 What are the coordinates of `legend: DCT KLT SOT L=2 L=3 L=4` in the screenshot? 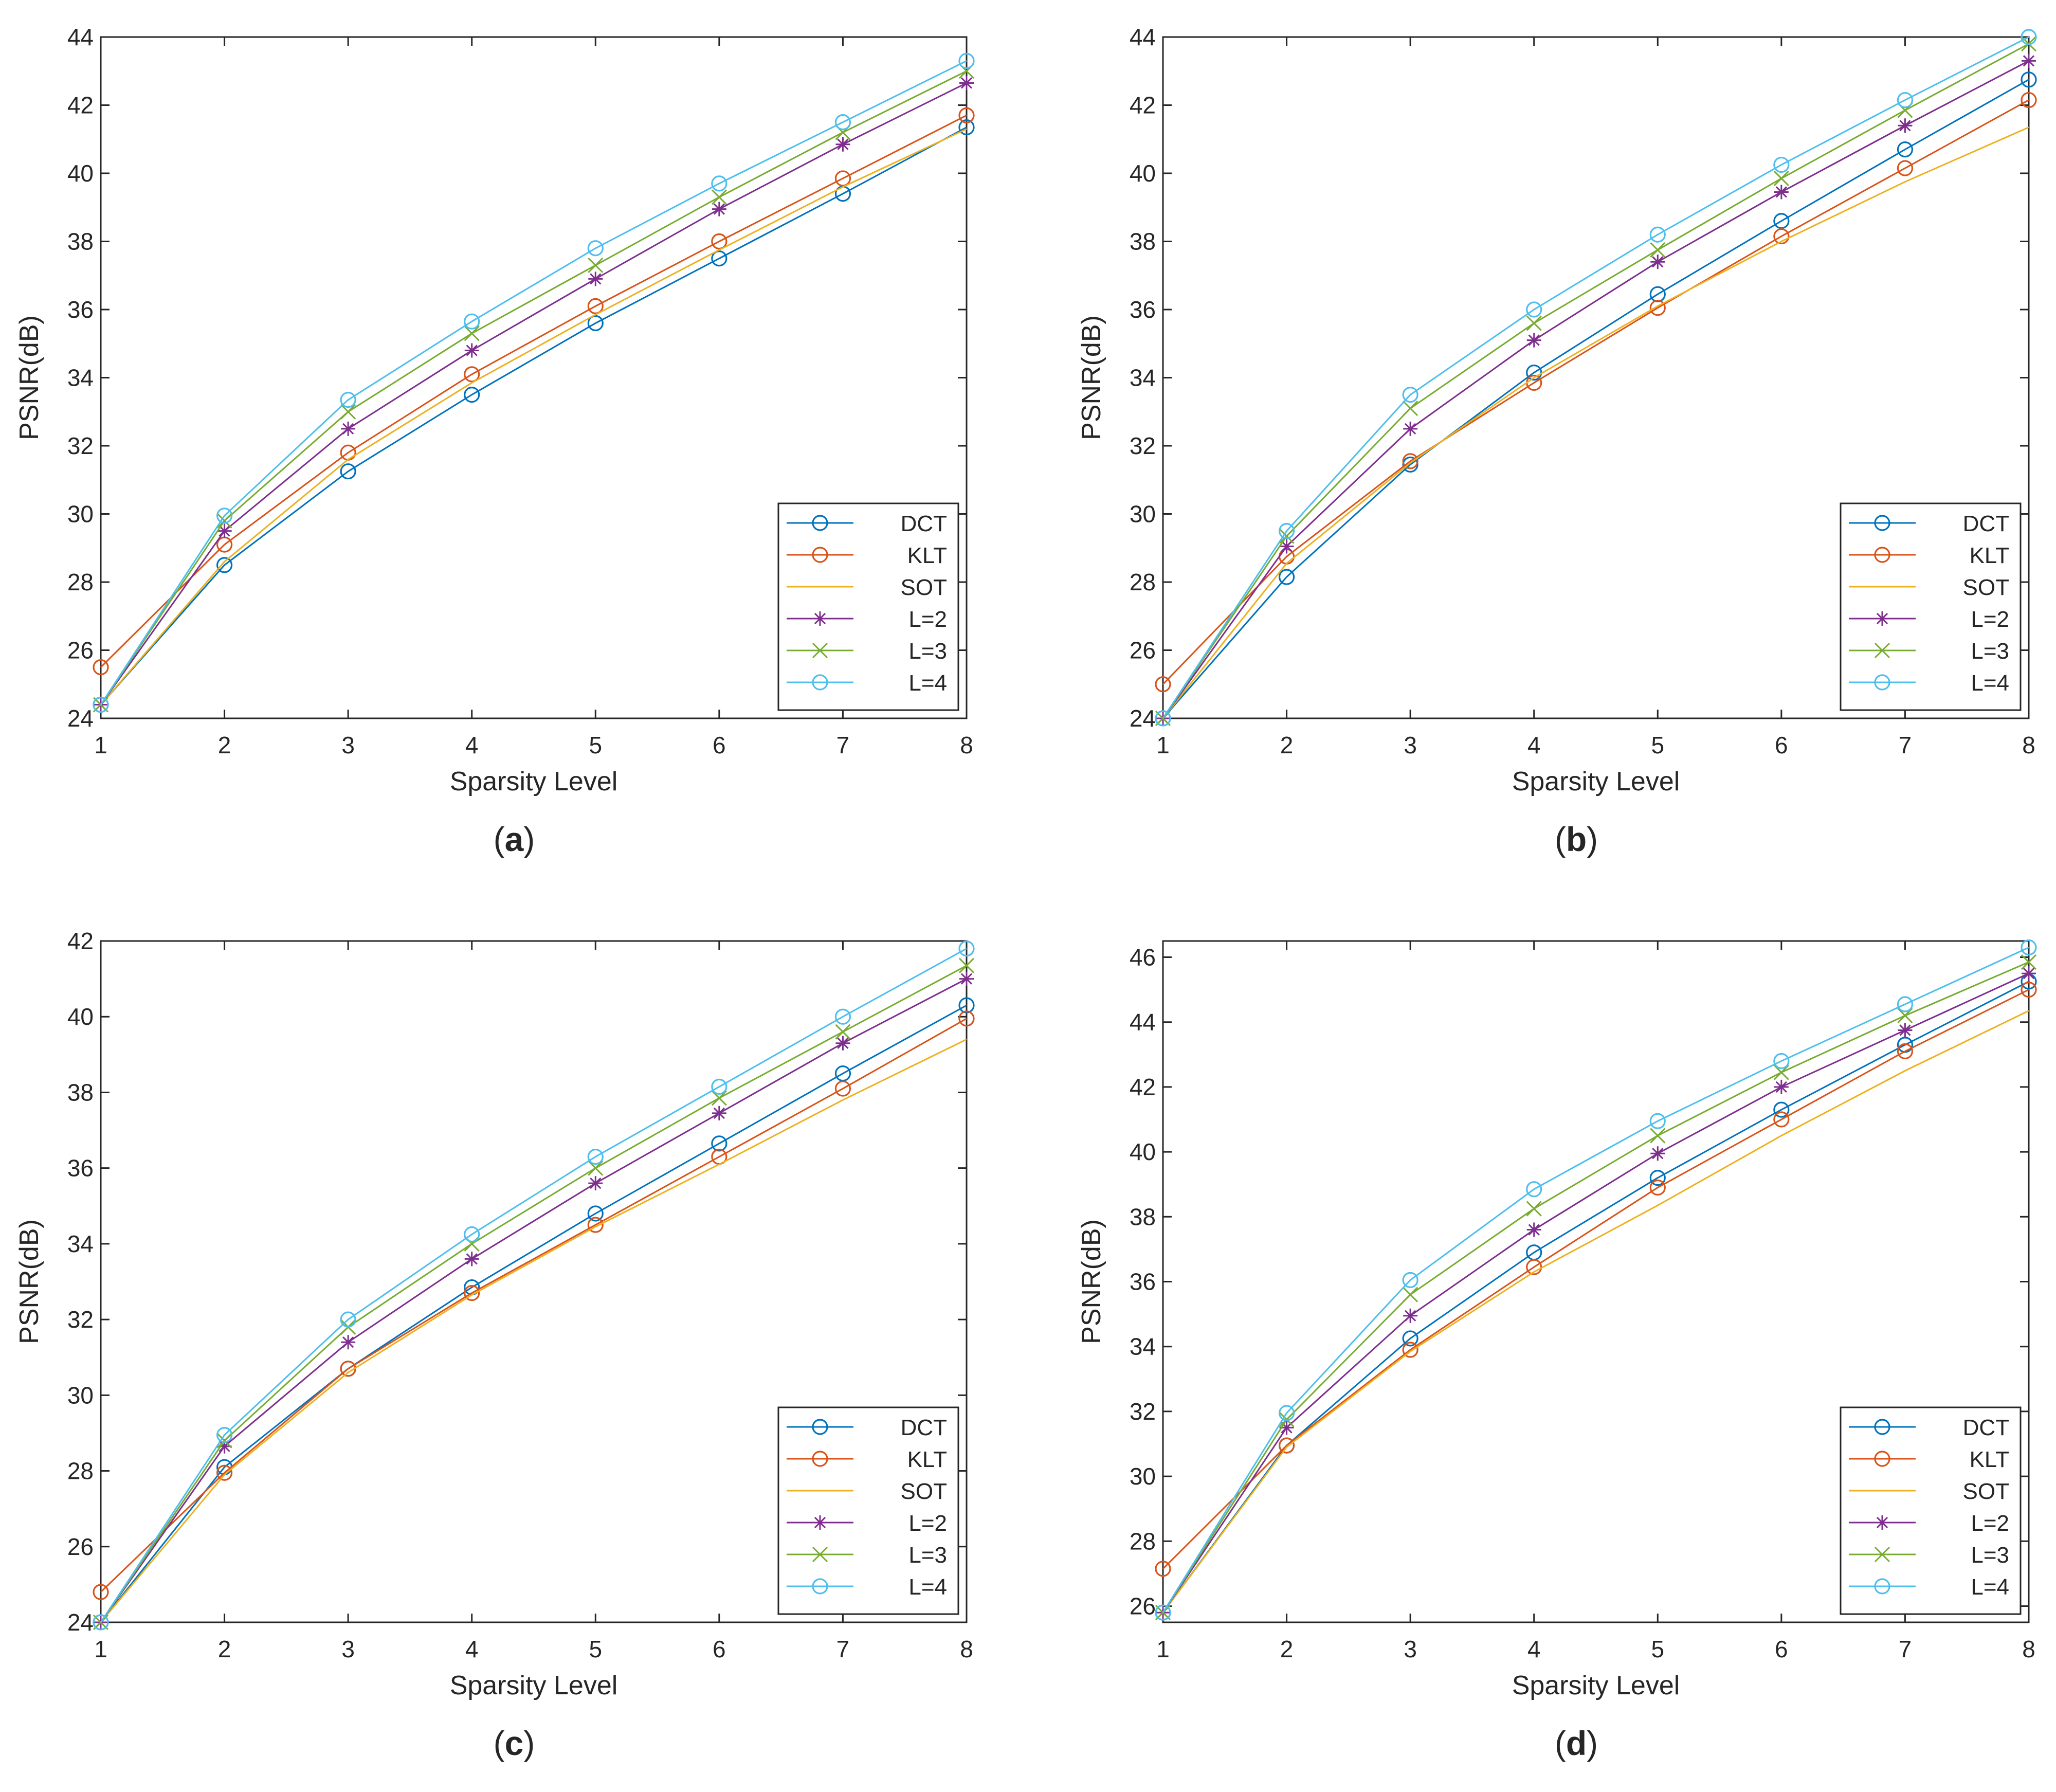 It's located at (868, 1510).